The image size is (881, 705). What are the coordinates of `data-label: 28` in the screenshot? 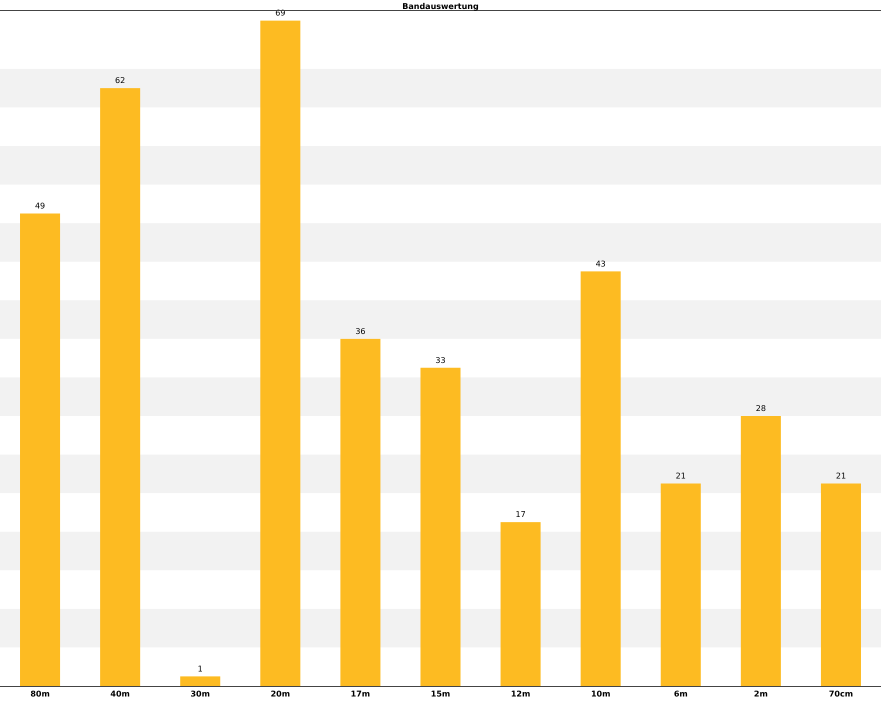 It's located at (761, 408).